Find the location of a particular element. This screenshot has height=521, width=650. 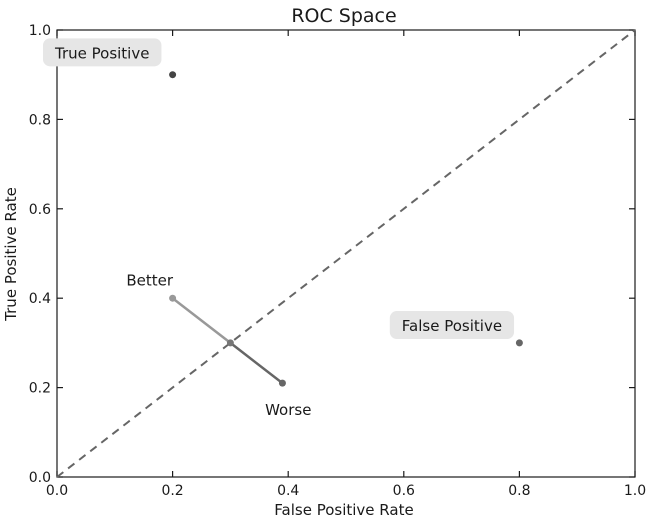

y-tick-label: 0.6 is located at coordinates (40, 210).